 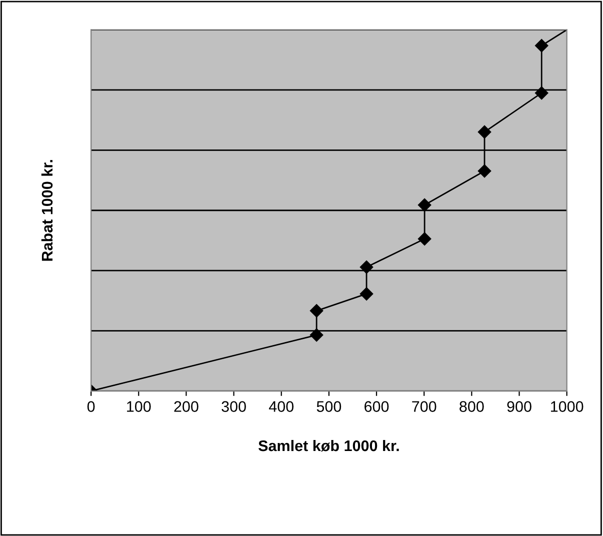 I want to click on x-tick-label: 400, so click(x=281, y=406).